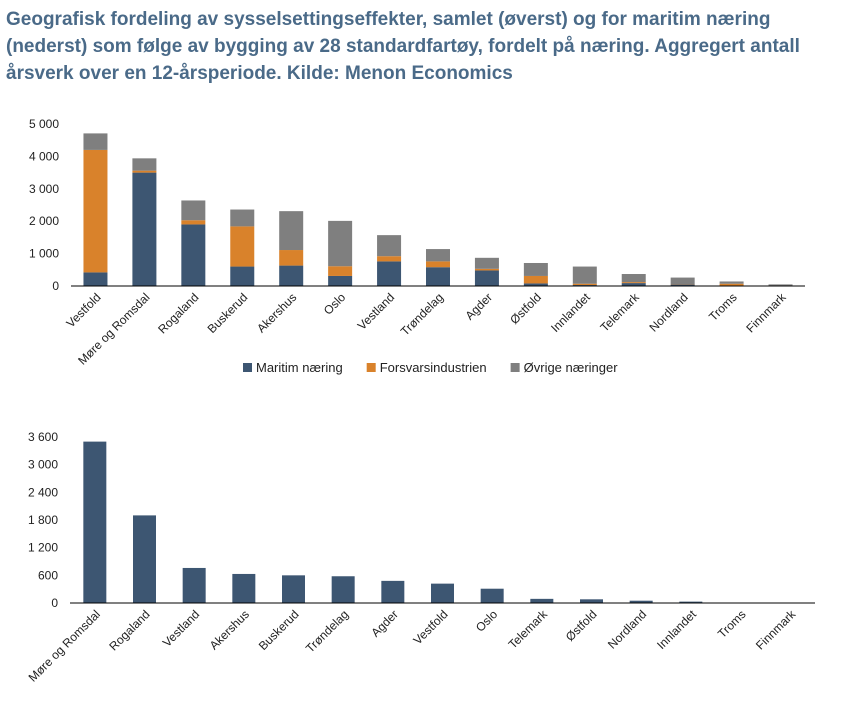  What do you see at coordinates (242, 246) in the screenshot?
I see `bar-forsvarsindustrien-buskerud` at bounding box center [242, 246].